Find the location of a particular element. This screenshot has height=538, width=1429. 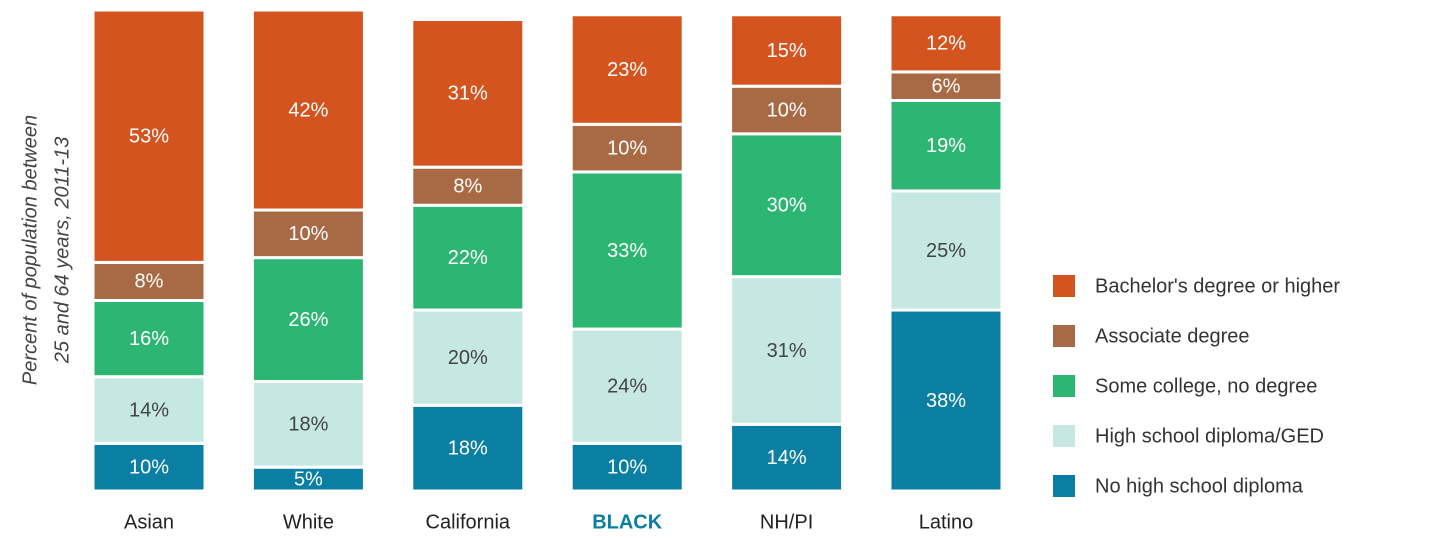

x-tick-label: BLACK is located at coordinates (627, 522).